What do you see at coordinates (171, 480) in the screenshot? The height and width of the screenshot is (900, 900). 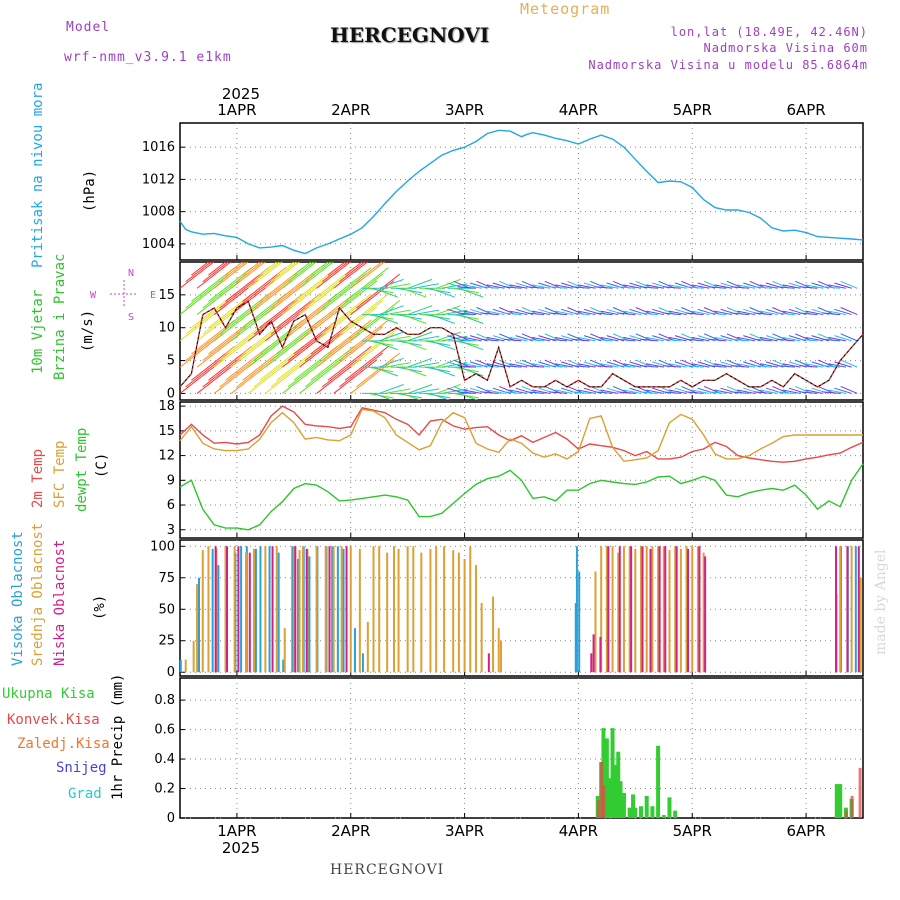 I see `y-tick-label: 9` at bounding box center [171, 480].